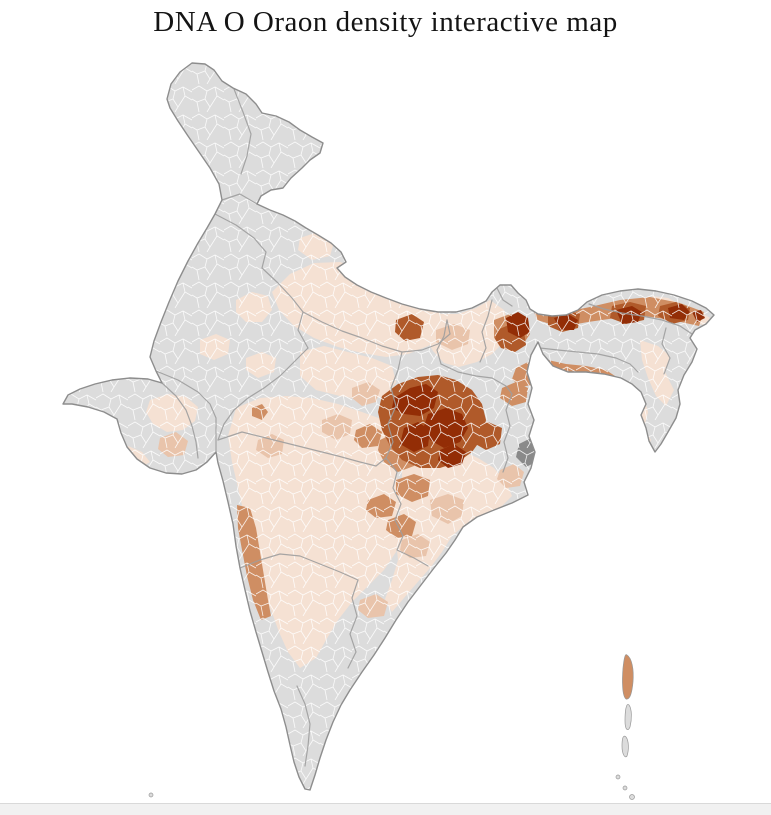  I want to click on andaman-island-south, so click(625, 746).